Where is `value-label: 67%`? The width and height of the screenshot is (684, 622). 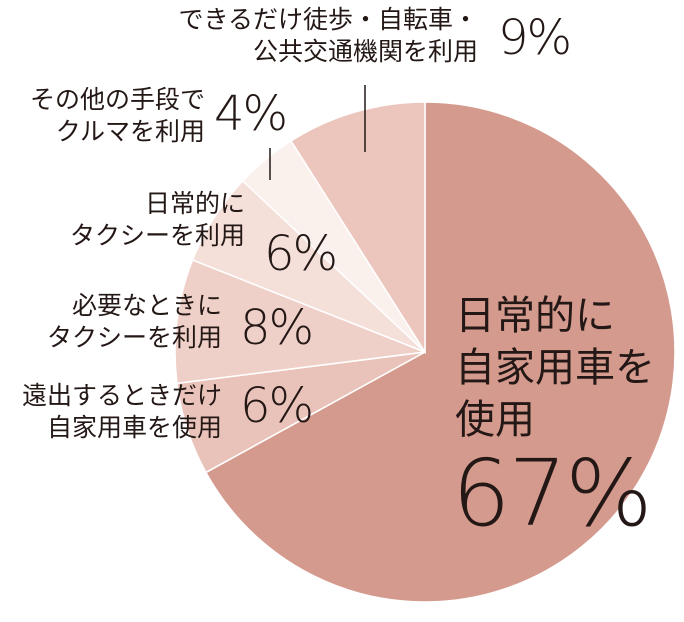 value-label: 67% is located at coordinates (552, 493).